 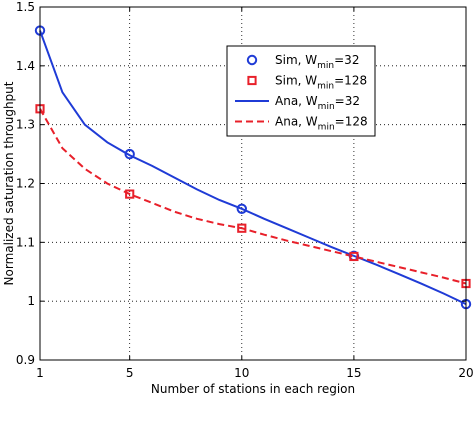 What do you see at coordinates (253, 389) in the screenshot?
I see `x-axis-label: Number of stations in each region` at bounding box center [253, 389].